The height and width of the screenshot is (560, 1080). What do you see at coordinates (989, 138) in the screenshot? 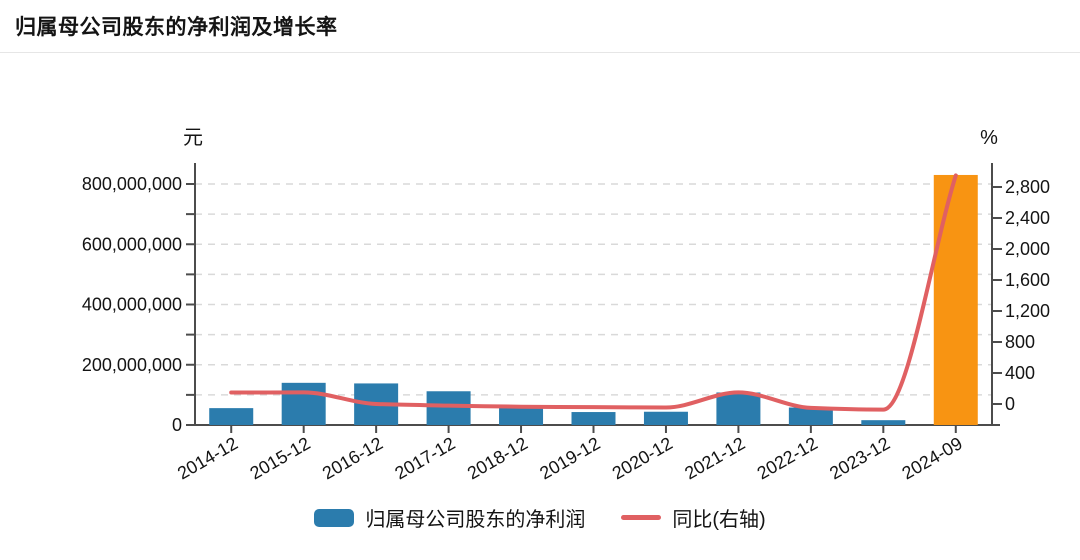
I see `right-axis-unit-label: %` at bounding box center [989, 138].